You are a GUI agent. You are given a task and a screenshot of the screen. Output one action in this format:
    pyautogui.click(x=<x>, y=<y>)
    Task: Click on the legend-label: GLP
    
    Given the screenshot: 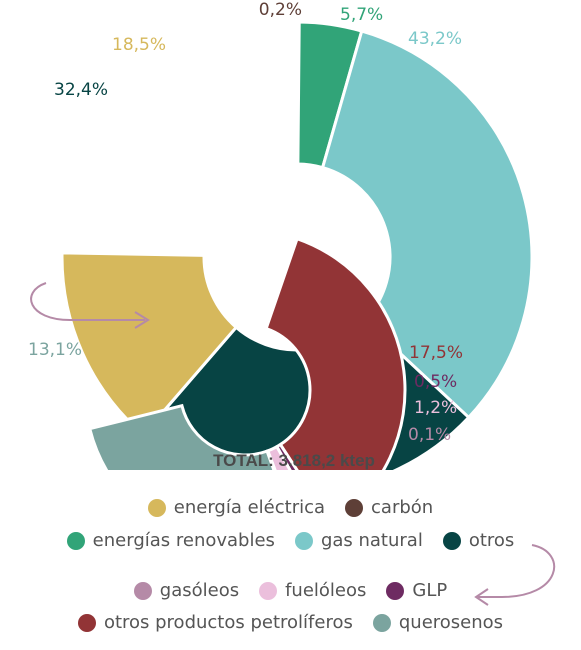 What is the action you would take?
    pyautogui.click(x=430, y=590)
    